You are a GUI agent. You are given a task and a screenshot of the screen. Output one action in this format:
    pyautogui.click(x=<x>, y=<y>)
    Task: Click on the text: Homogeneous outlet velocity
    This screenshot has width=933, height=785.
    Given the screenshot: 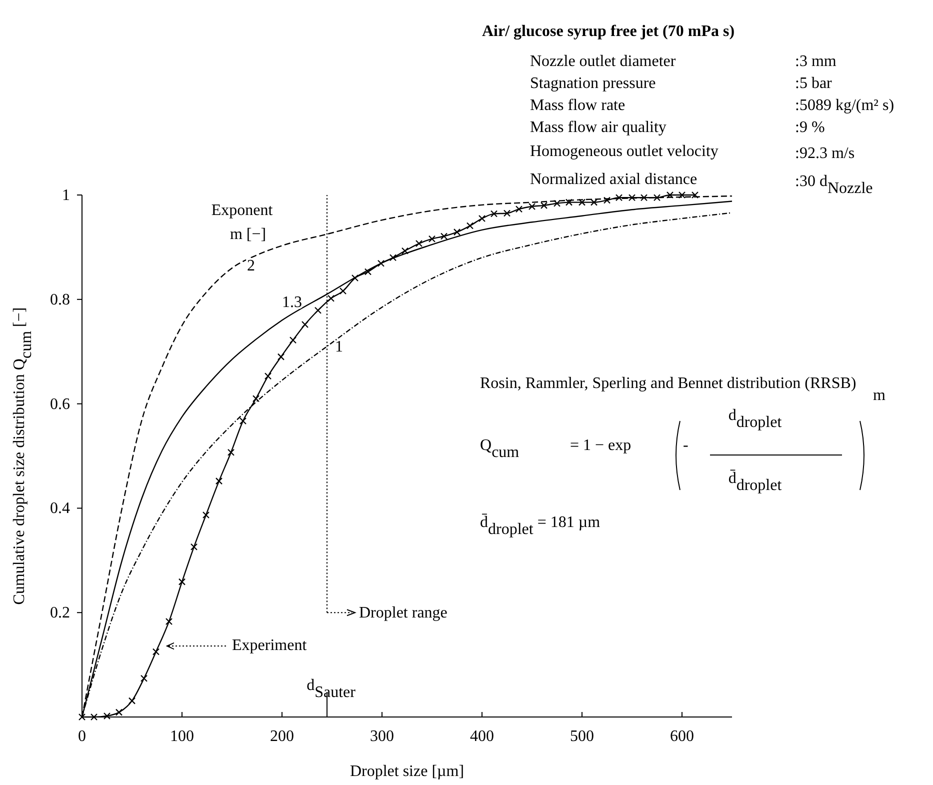 What is the action you would take?
    pyautogui.click(x=624, y=151)
    